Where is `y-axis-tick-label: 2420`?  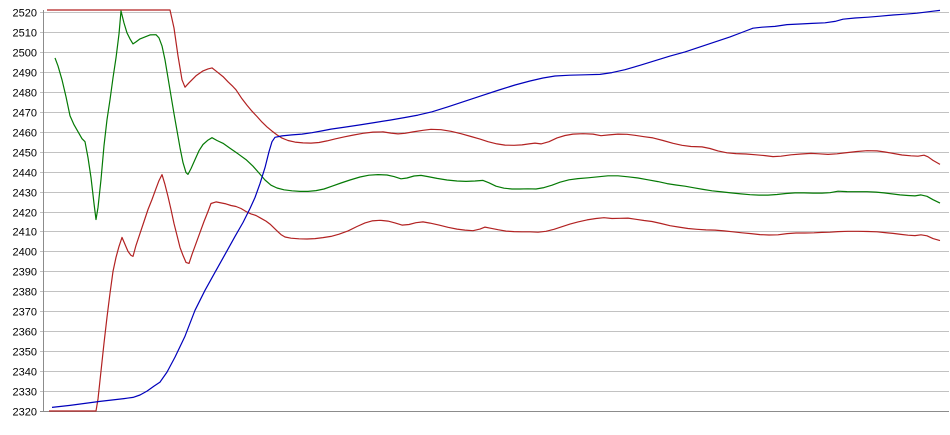 y-axis-tick-label: 2420 is located at coordinates (25, 214).